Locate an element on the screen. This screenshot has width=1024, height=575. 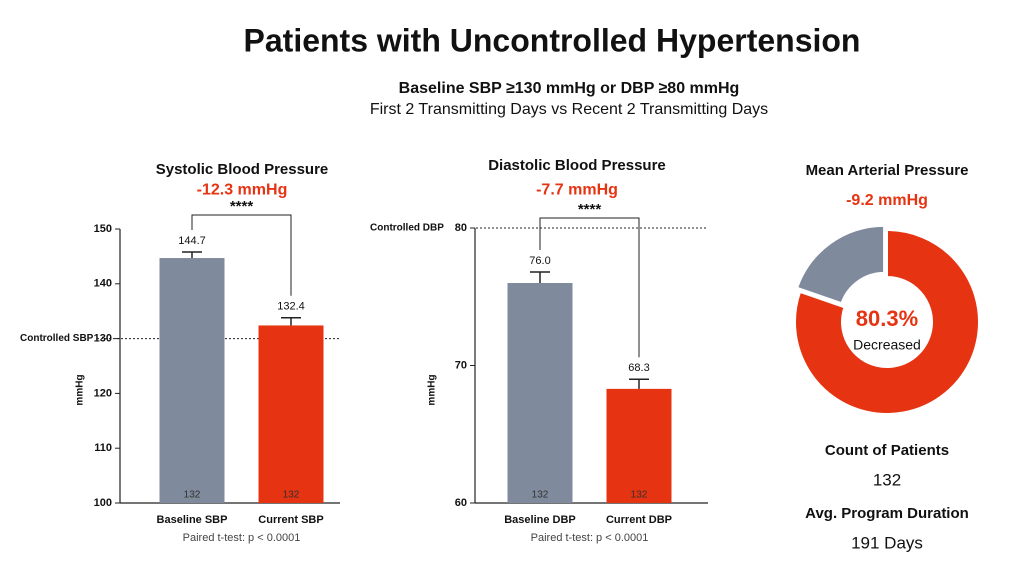
y-tick-label: 150 is located at coordinates (103, 229).